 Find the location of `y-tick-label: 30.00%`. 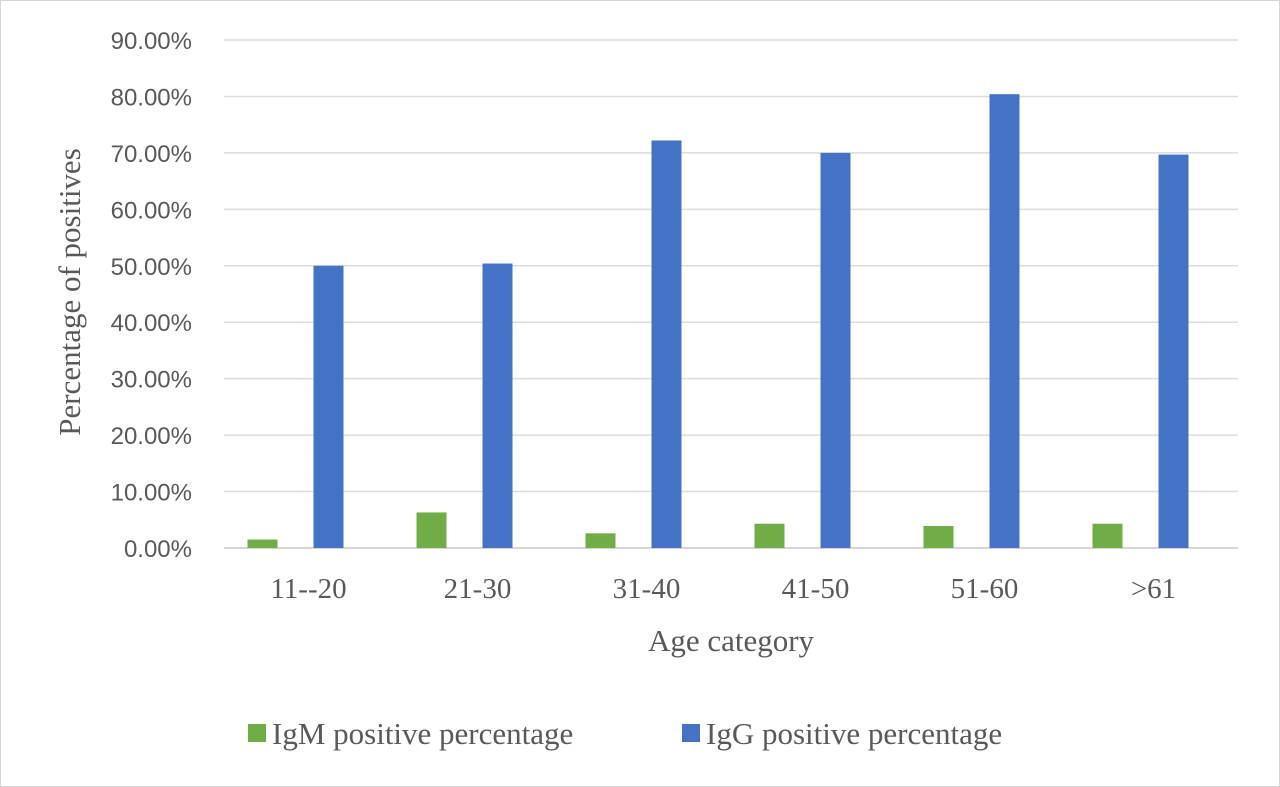

y-tick-label: 30.00% is located at coordinates (151, 380).